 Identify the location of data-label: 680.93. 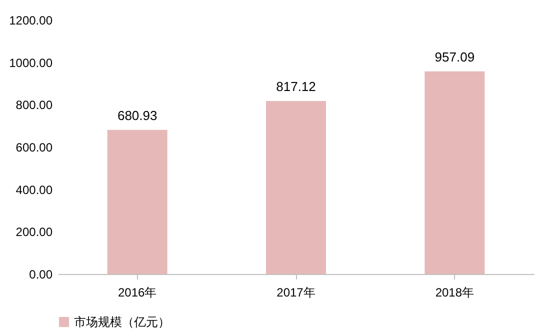
(137, 115).